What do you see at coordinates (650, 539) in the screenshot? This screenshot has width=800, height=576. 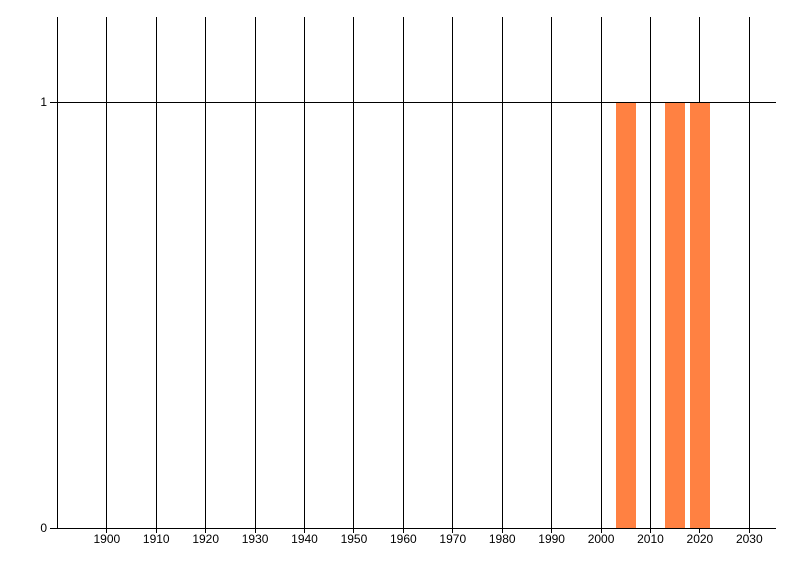 I see `x-tick-label: 2010` at bounding box center [650, 539].